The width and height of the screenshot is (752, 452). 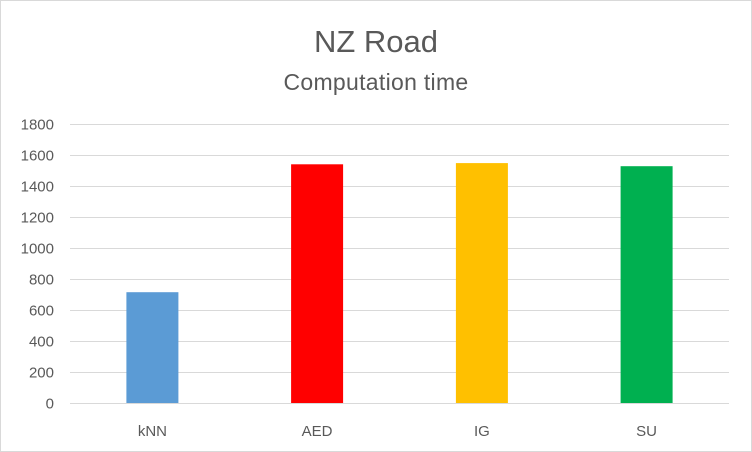 I want to click on x-tick-label: IG, so click(x=482, y=431).